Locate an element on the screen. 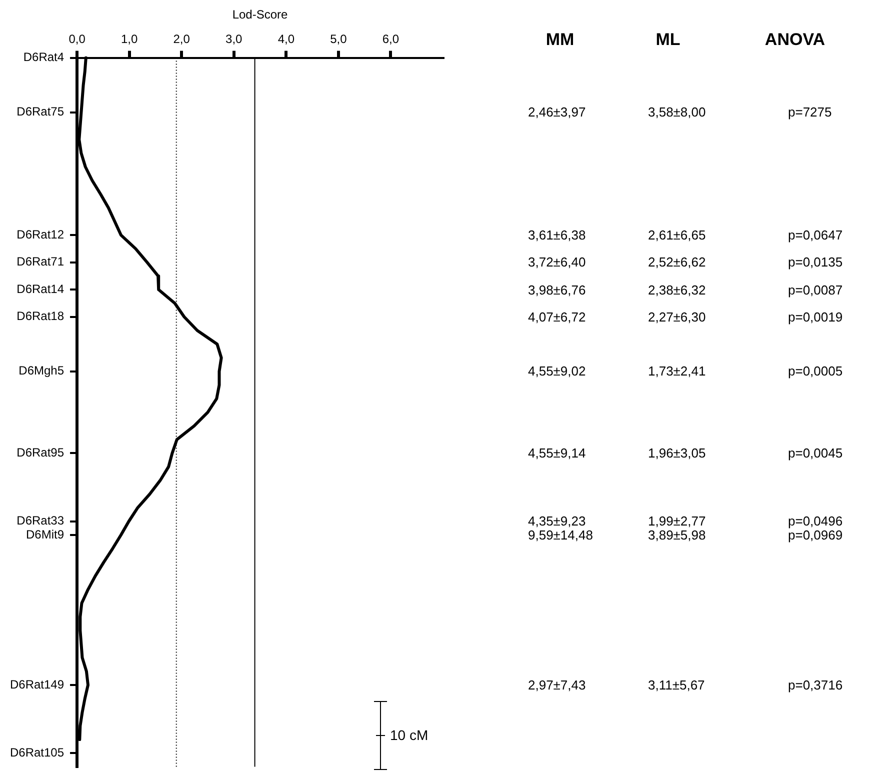  y-tick-label: D6Rat4 is located at coordinates (43, 57).